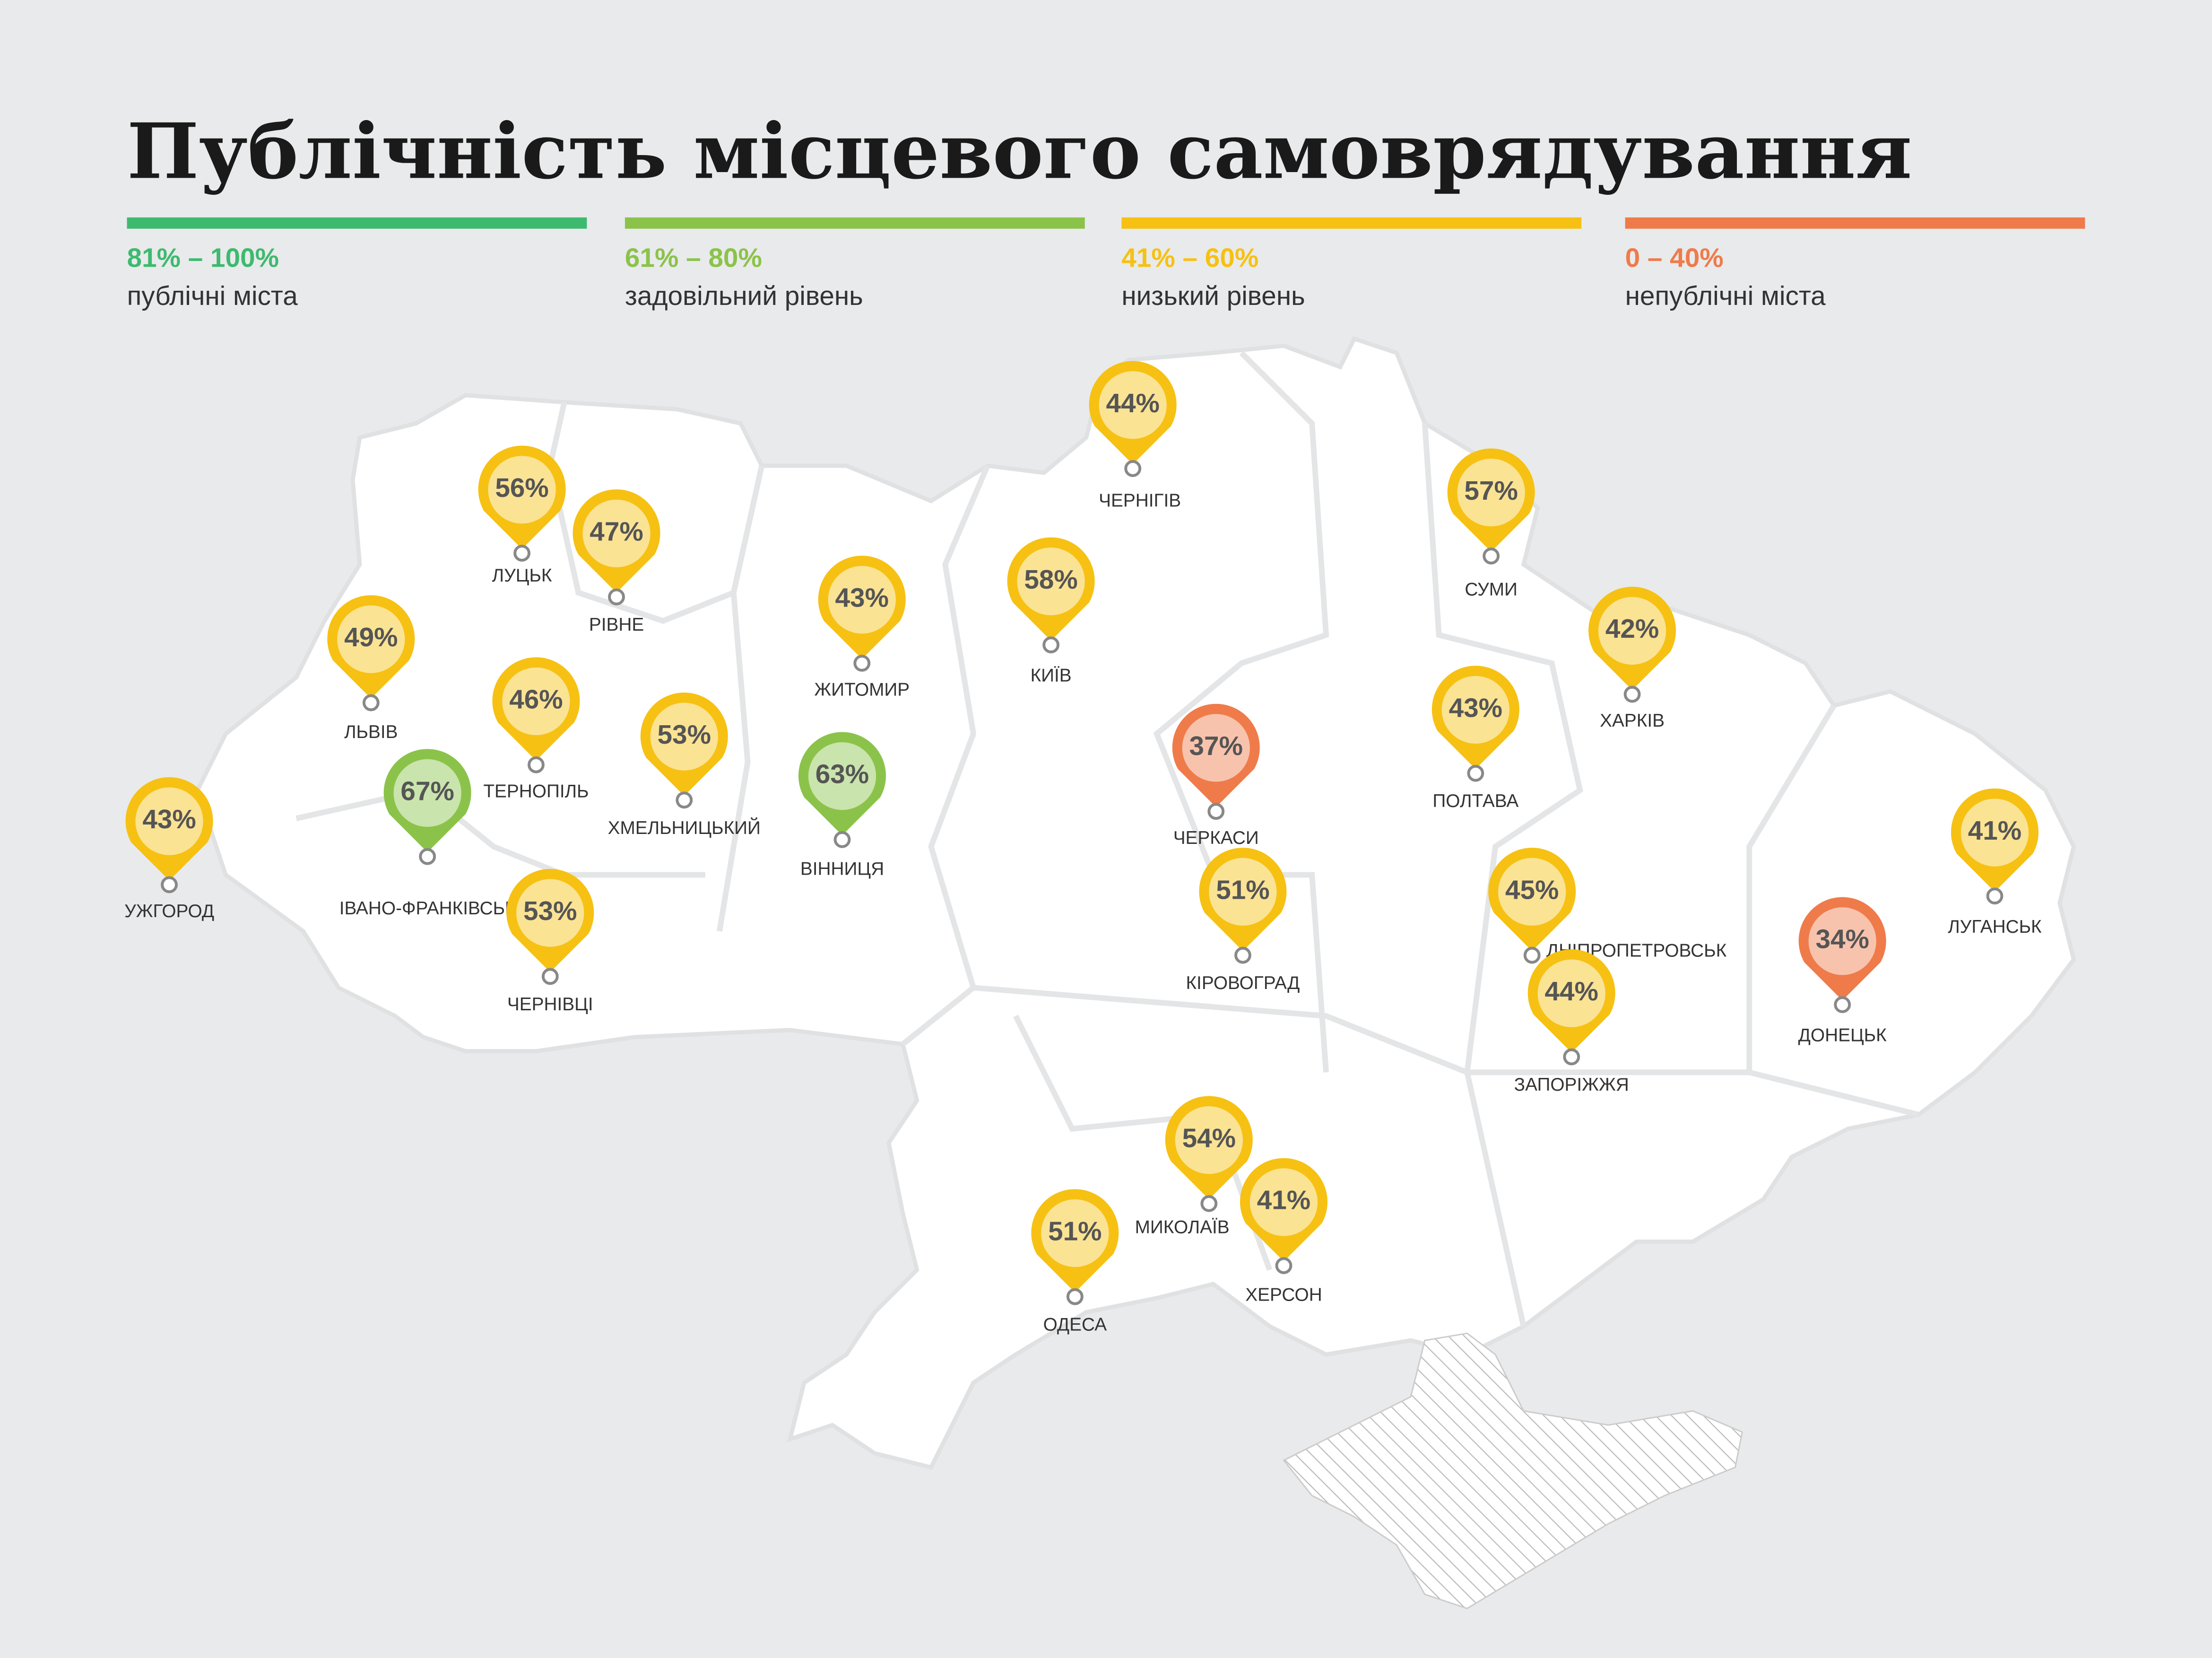 The width and height of the screenshot is (2212, 1658). What do you see at coordinates (693, 258) in the screenshot?
I see `legend-range: 61% – 80%` at bounding box center [693, 258].